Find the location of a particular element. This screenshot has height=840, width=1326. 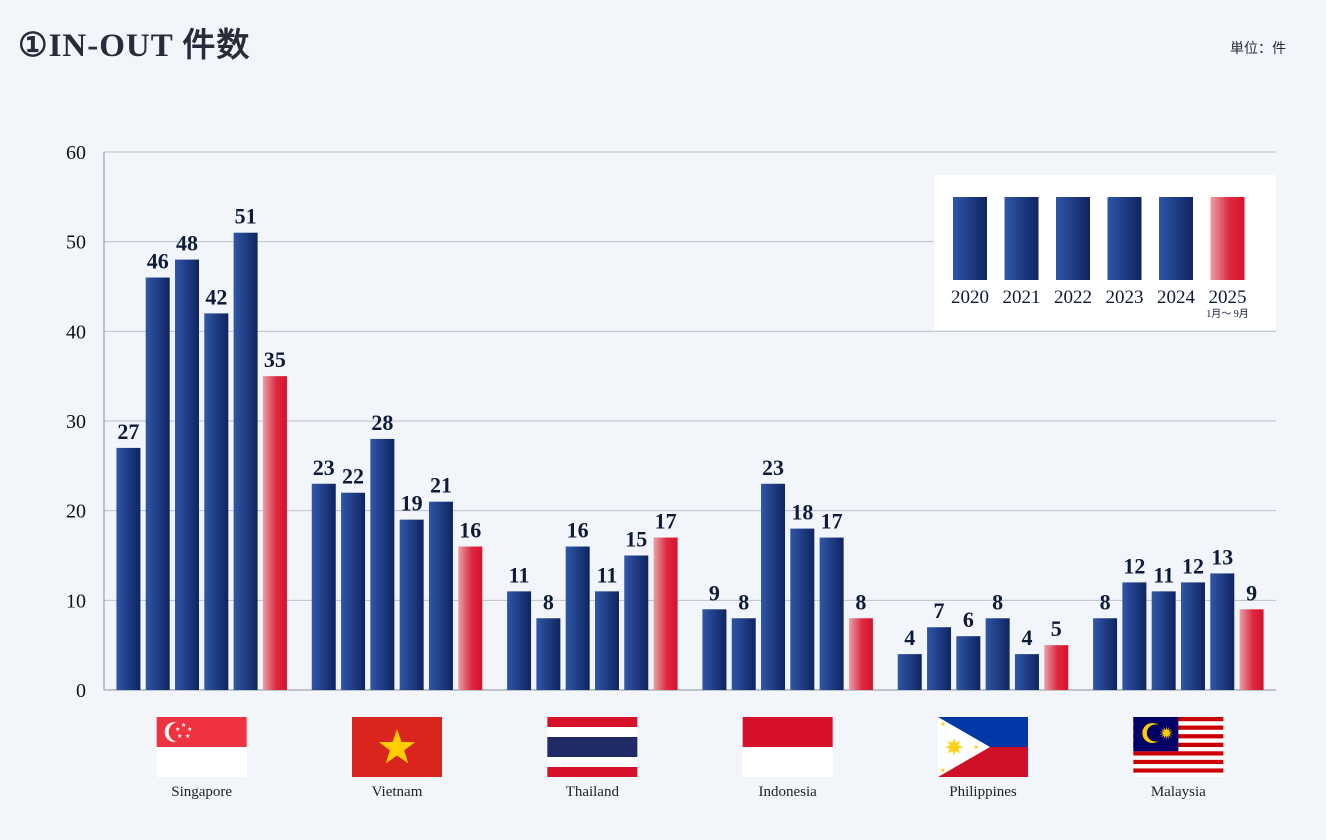

legend-label: 2020 is located at coordinates (970, 297).